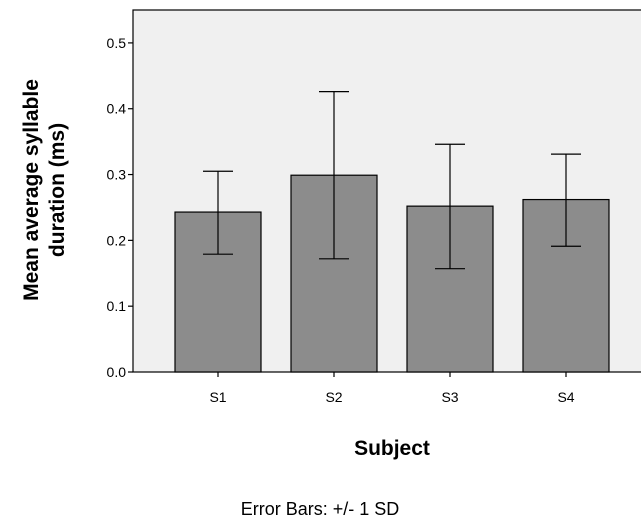  What do you see at coordinates (117, 372) in the screenshot?
I see `y-tick-label: 0.0` at bounding box center [117, 372].